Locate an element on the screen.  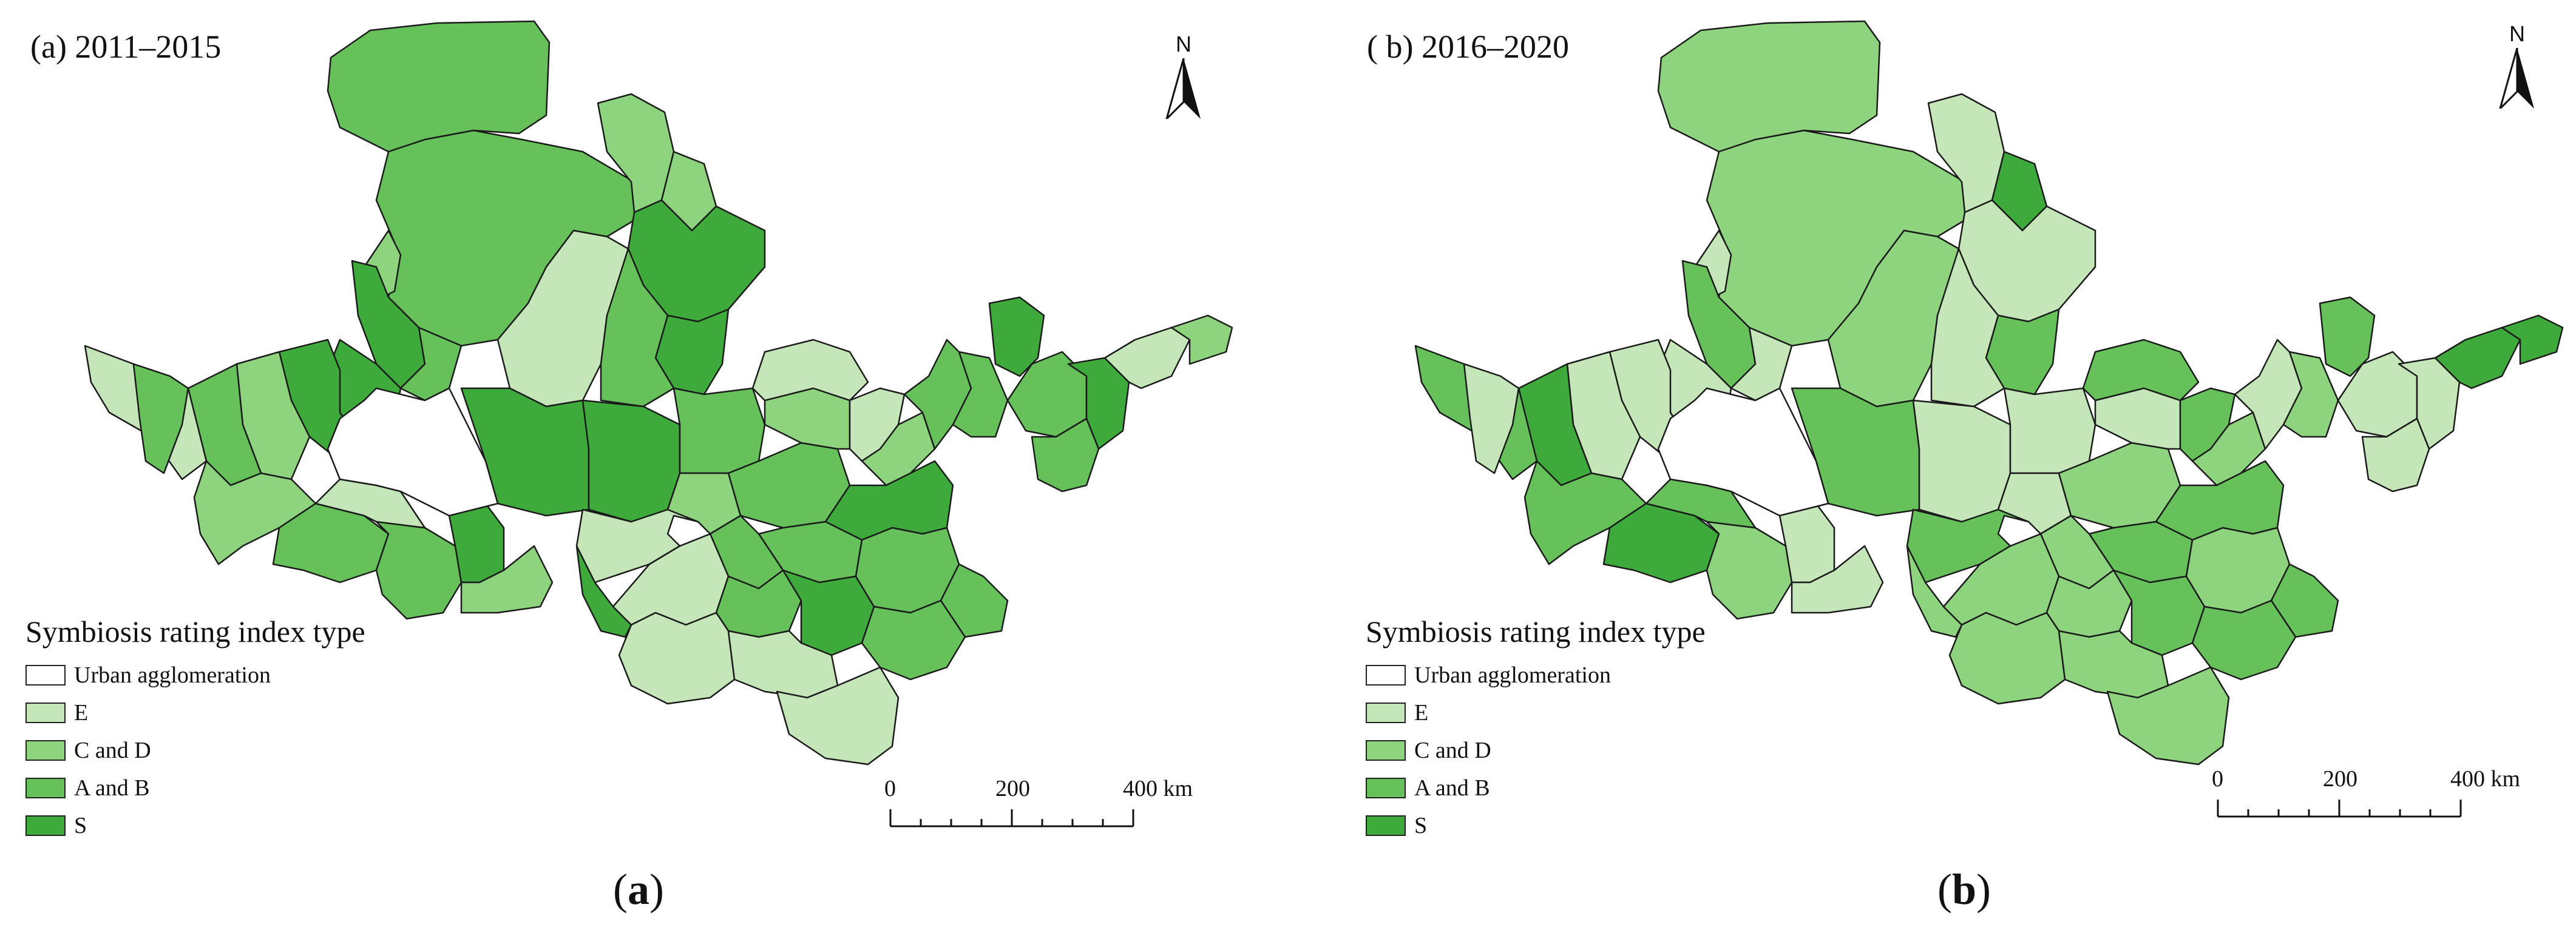
caption-letter: a is located at coordinates (638, 889).